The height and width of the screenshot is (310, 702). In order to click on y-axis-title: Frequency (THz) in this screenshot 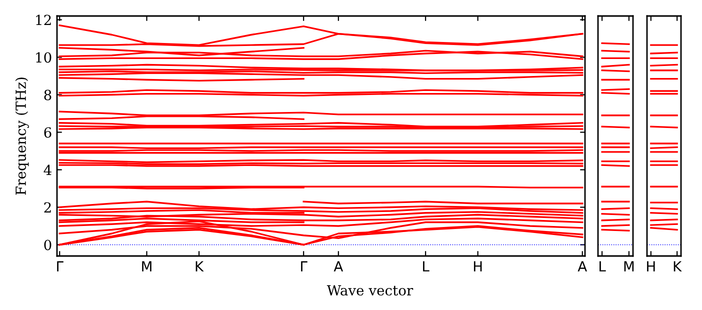, I will do `click(22, 136)`.